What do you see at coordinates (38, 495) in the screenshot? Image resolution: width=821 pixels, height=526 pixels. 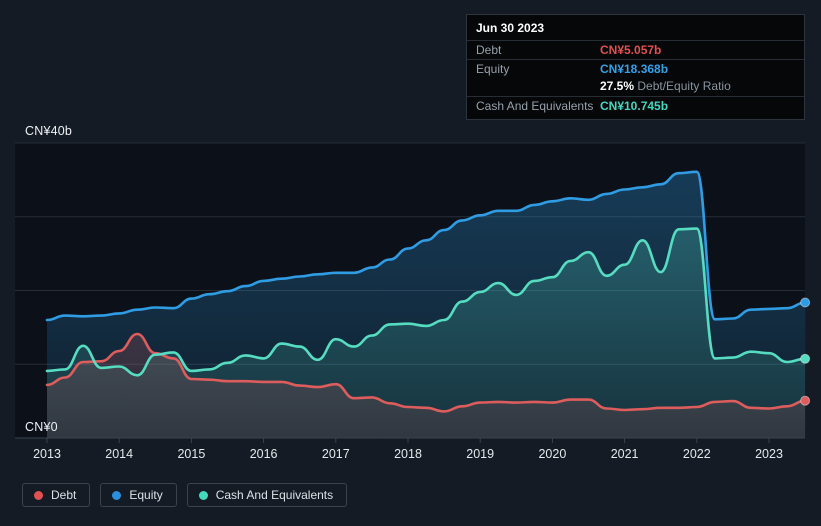 I see `debt-legend-dot-icon` at bounding box center [38, 495].